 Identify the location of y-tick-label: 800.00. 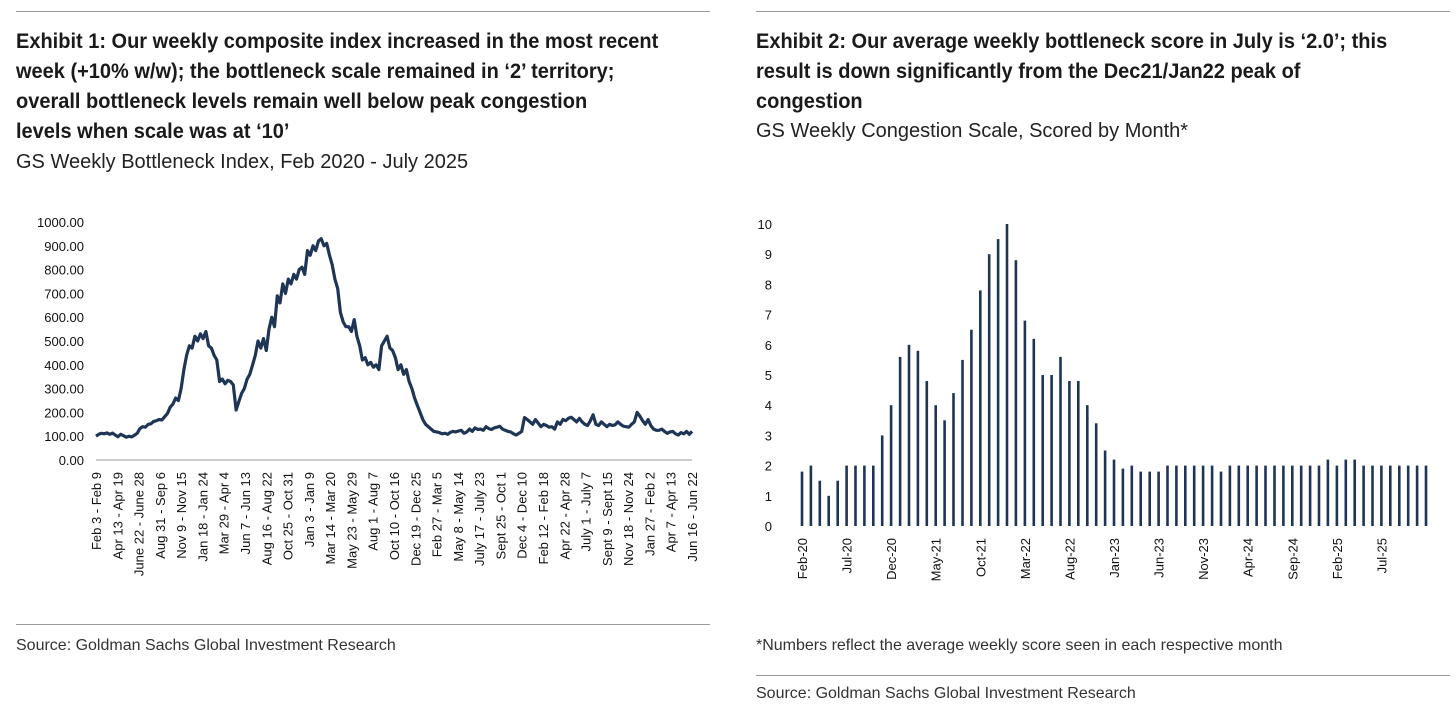
(64, 270).